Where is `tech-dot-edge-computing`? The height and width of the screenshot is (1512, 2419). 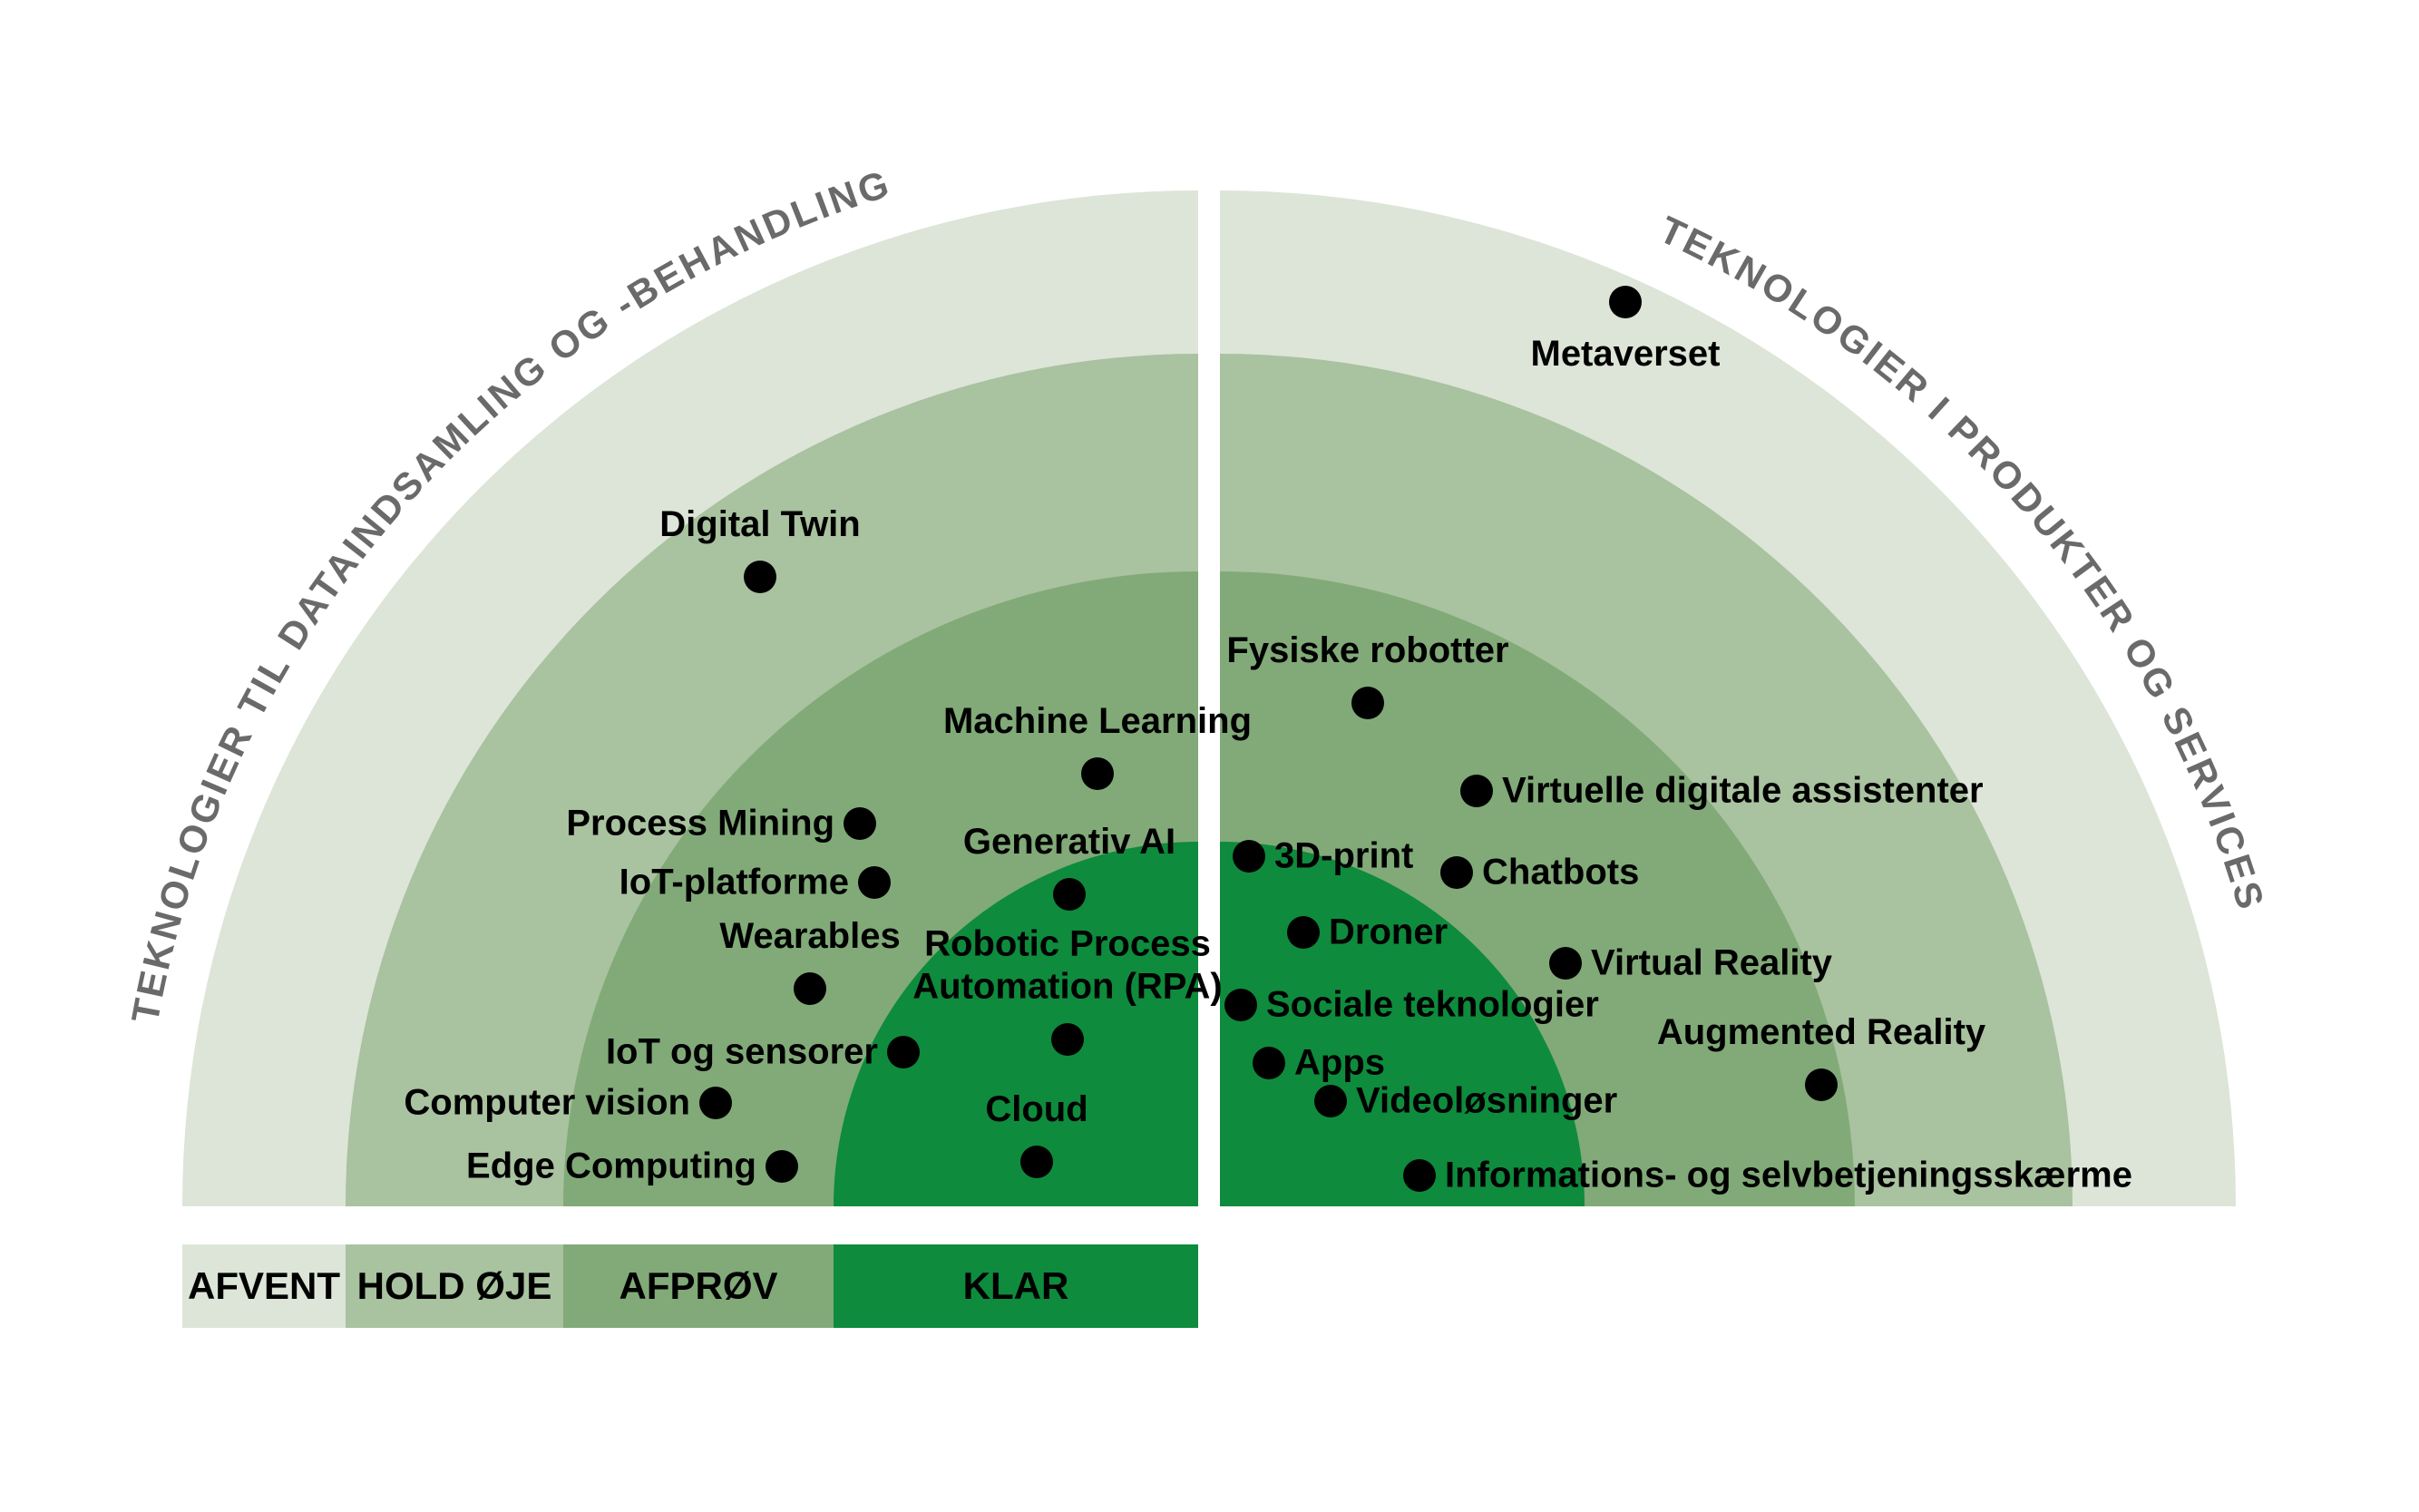
tech-dot-edge-computing is located at coordinates (782, 1166).